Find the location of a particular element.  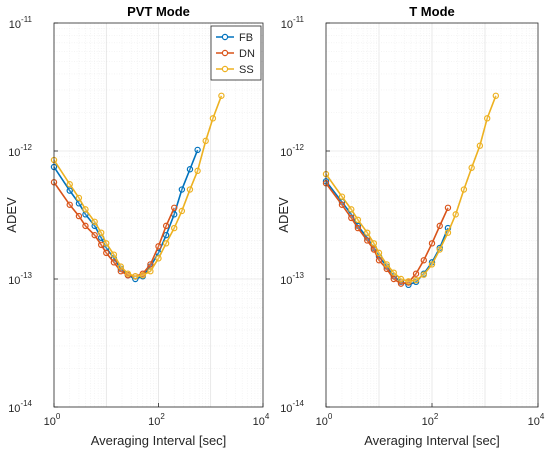

y-tick-label: 10-13 is located at coordinates (292, 279).